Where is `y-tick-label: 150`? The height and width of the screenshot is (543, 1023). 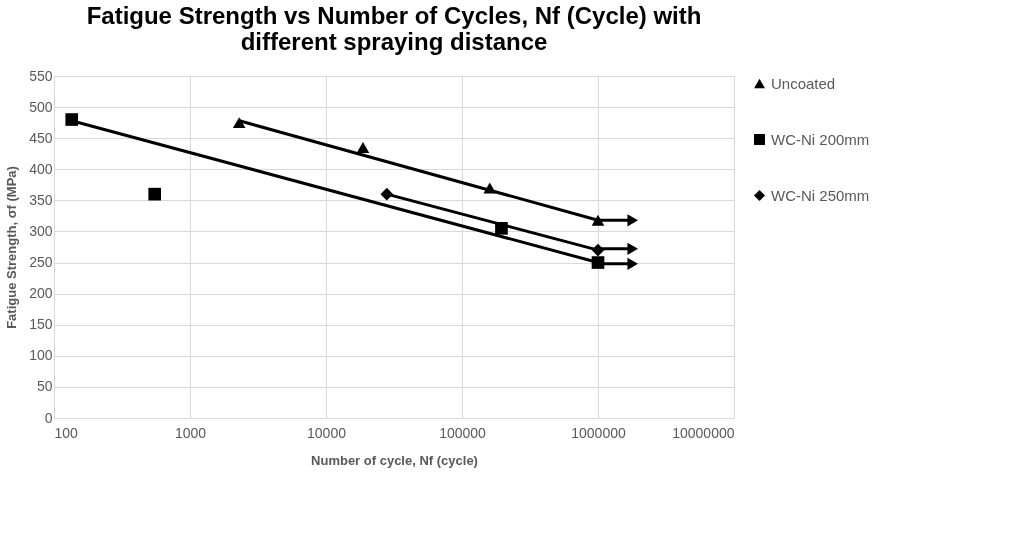
y-tick-label: 150 is located at coordinates (41, 324).